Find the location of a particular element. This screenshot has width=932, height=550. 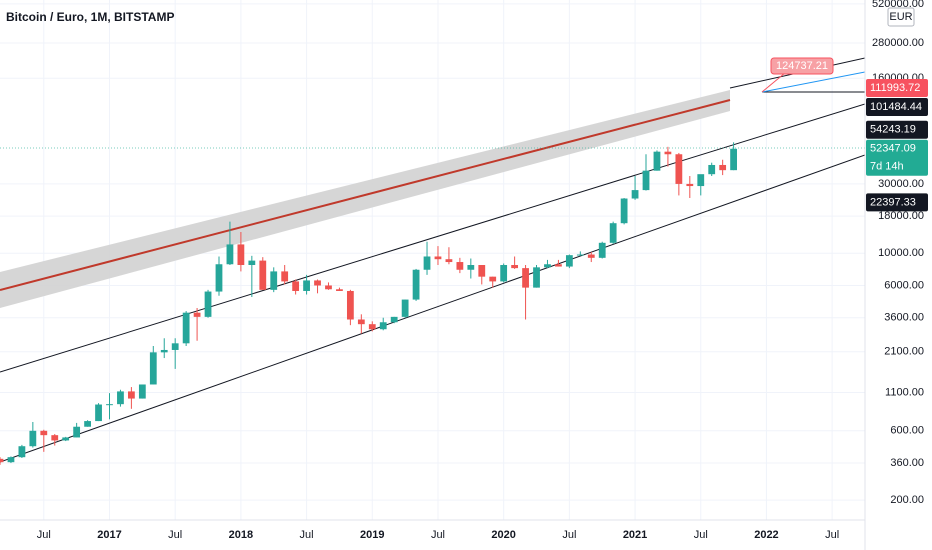

y-tick-label: 200.00 is located at coordinates (907, 500).